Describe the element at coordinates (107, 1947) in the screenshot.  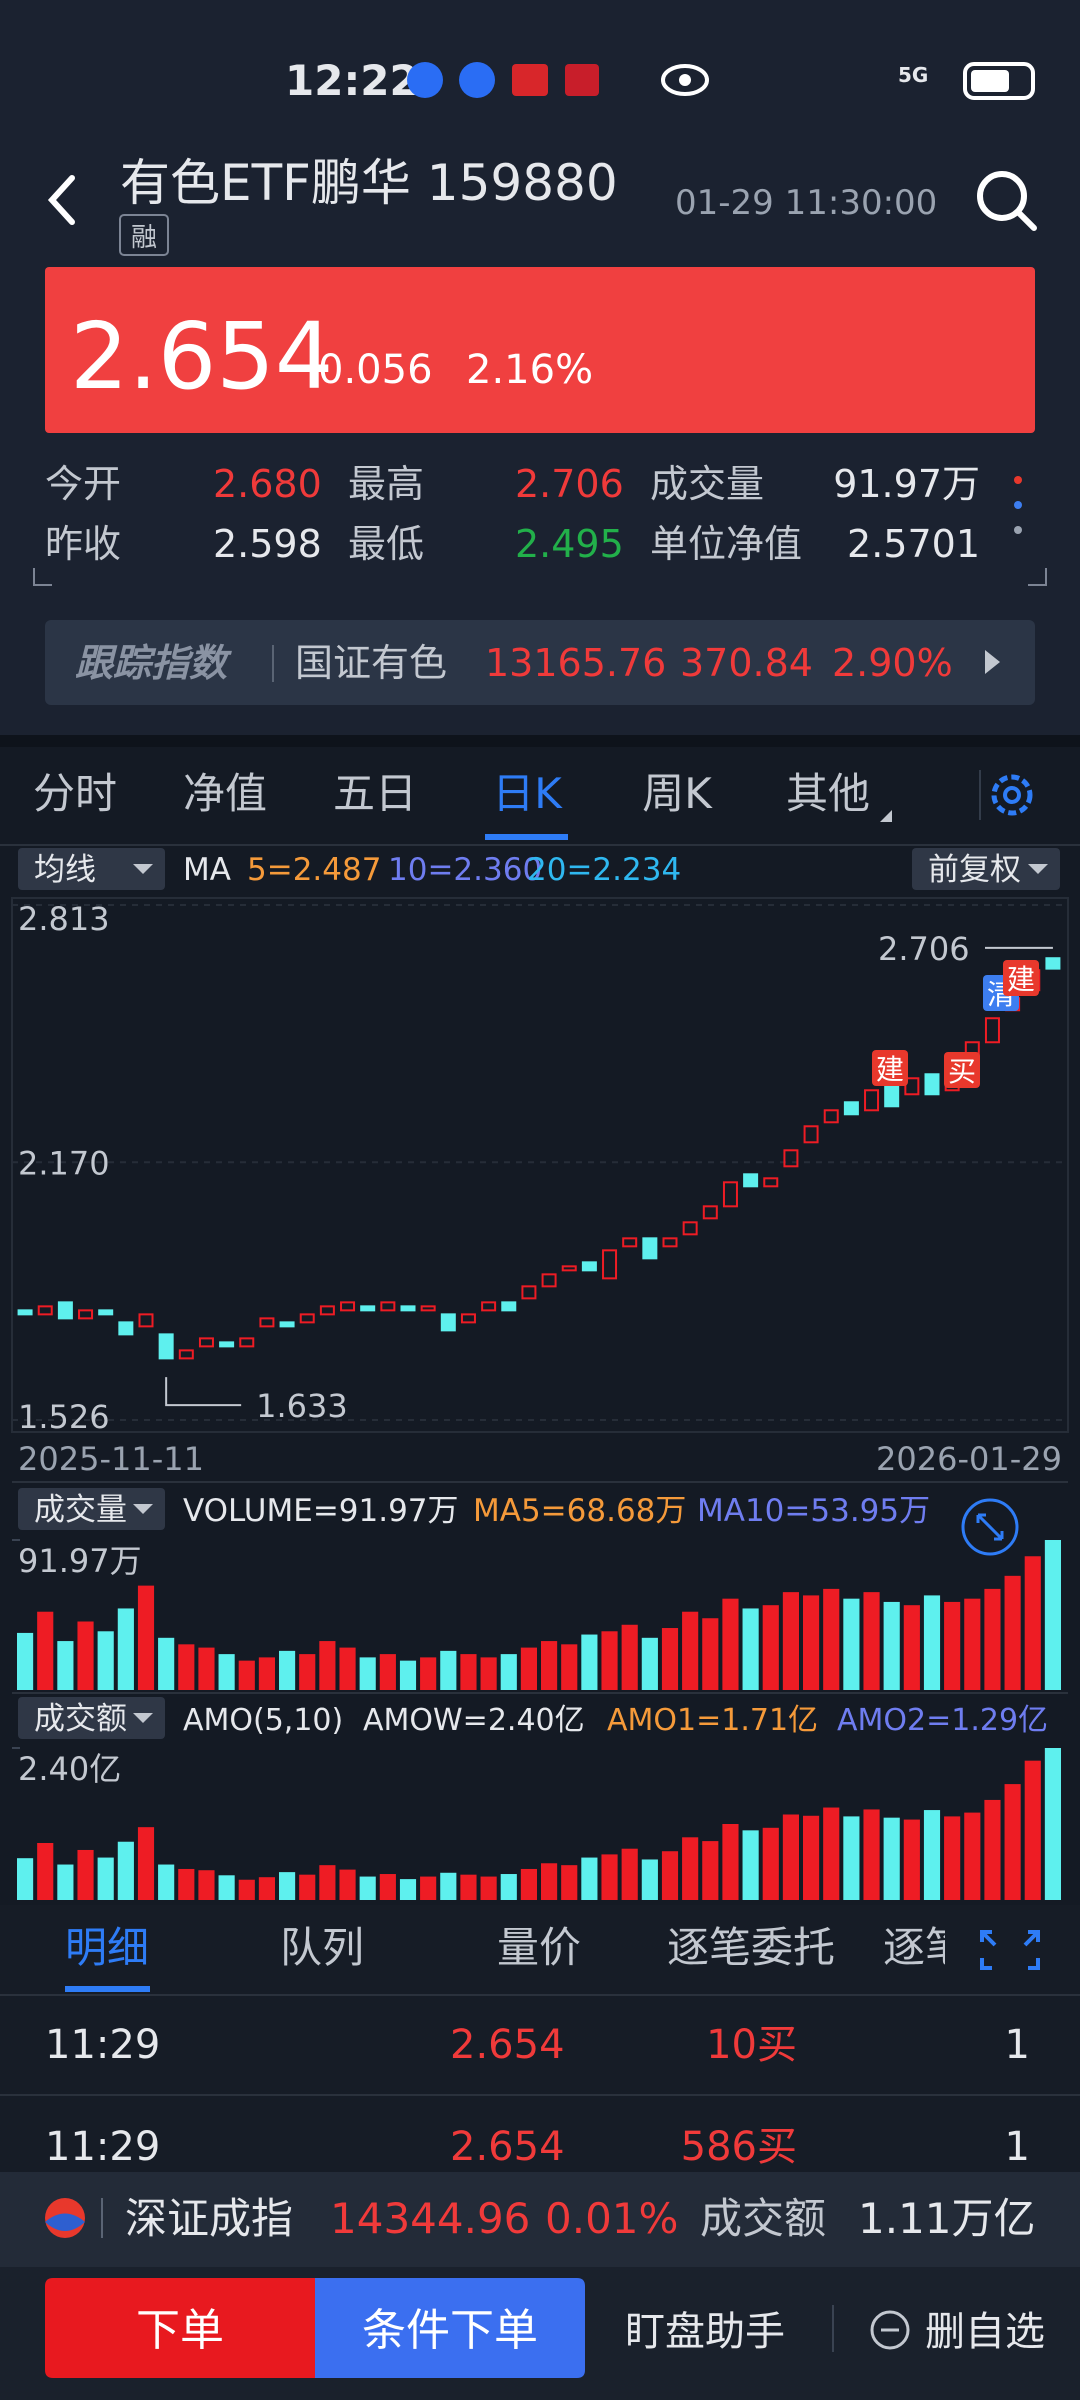
I see `detail-tab-active: 明细` at that location.